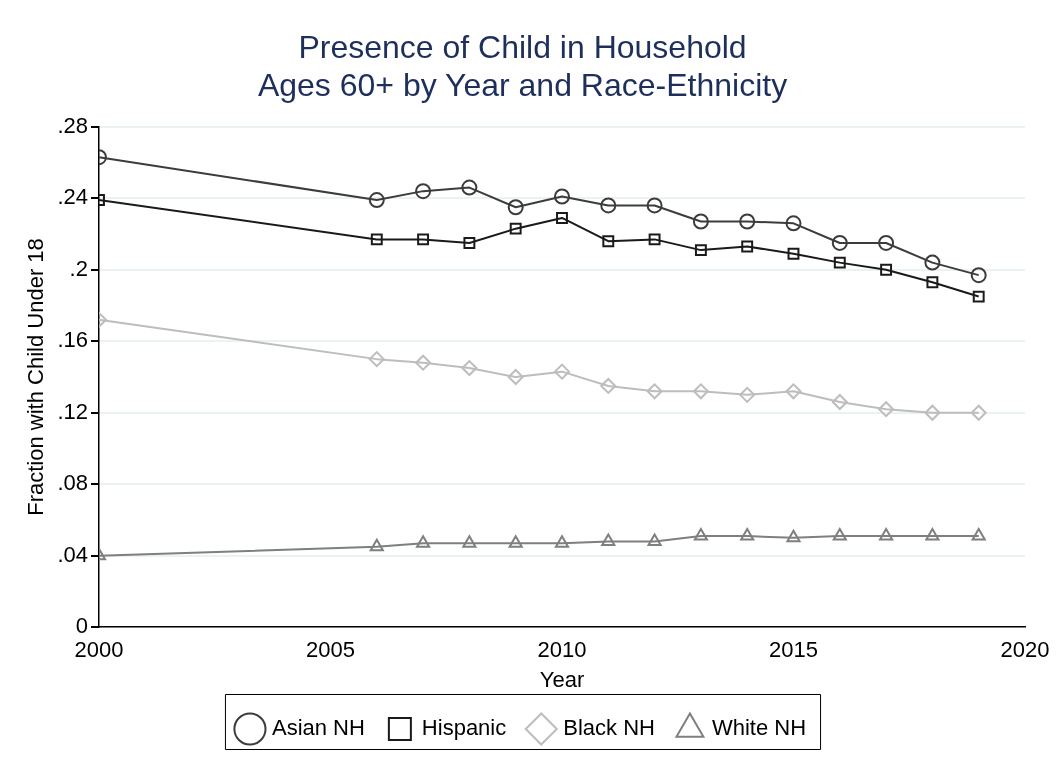 The height and width of the screenshot is (770, 1060). I want to click on legend-label: Asian NH, so click(318, 728).